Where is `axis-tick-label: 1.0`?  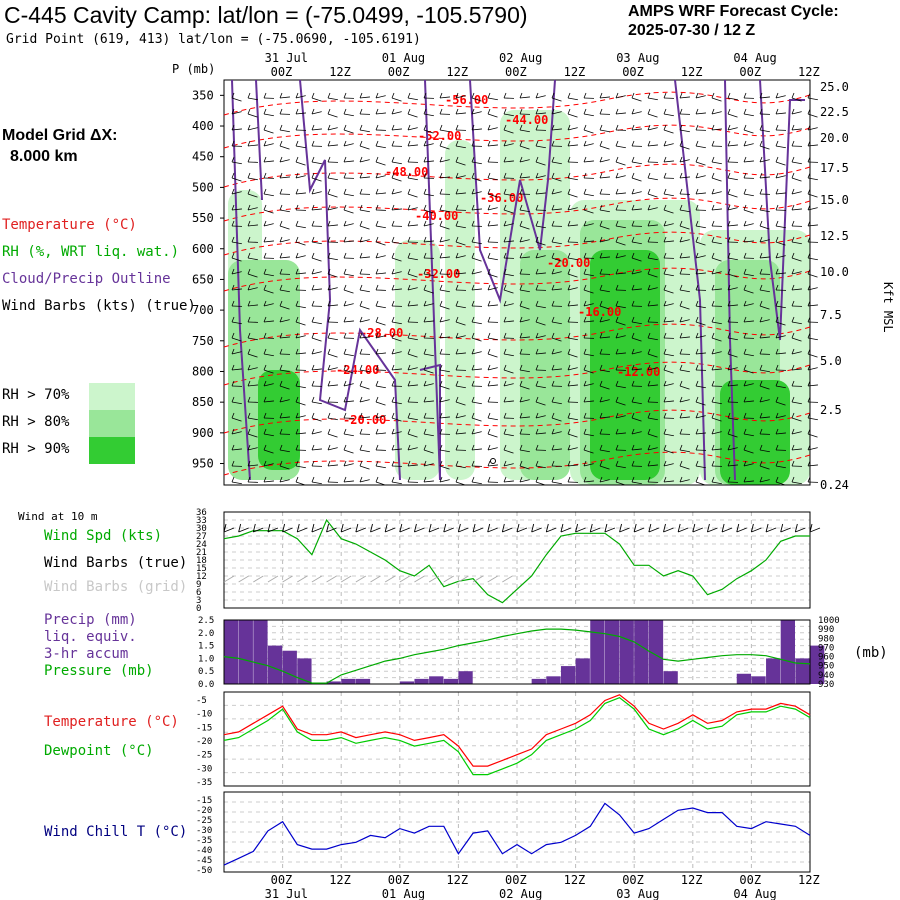
axis-tick-label: 1.0 is located at coordinates (206, 659).